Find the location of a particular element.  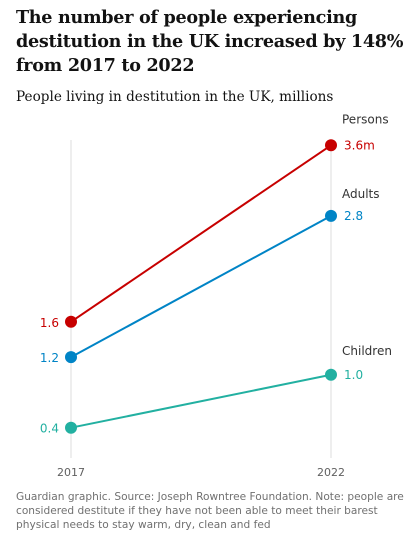

data-point-adults-2017 is located at coordinates (71, 357).